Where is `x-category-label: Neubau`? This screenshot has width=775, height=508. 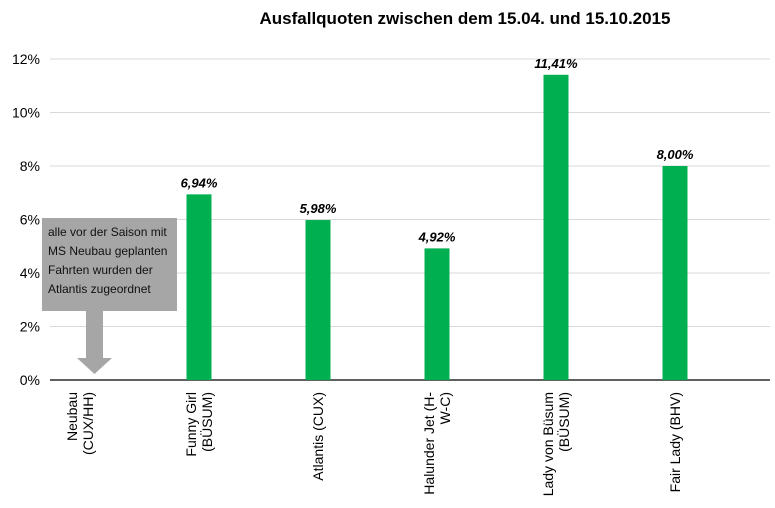 x-category-label: Neubau is located at coordinates (72, 416).